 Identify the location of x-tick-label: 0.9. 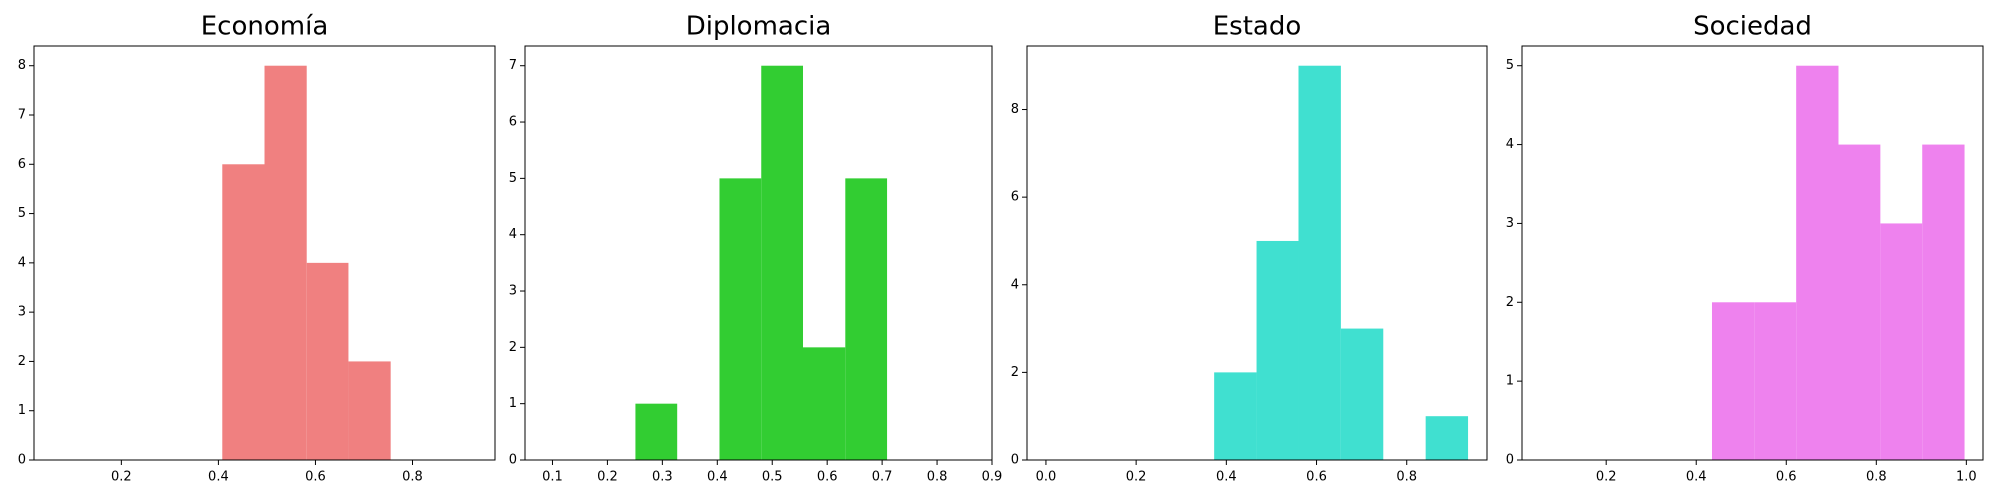
(992, 477).